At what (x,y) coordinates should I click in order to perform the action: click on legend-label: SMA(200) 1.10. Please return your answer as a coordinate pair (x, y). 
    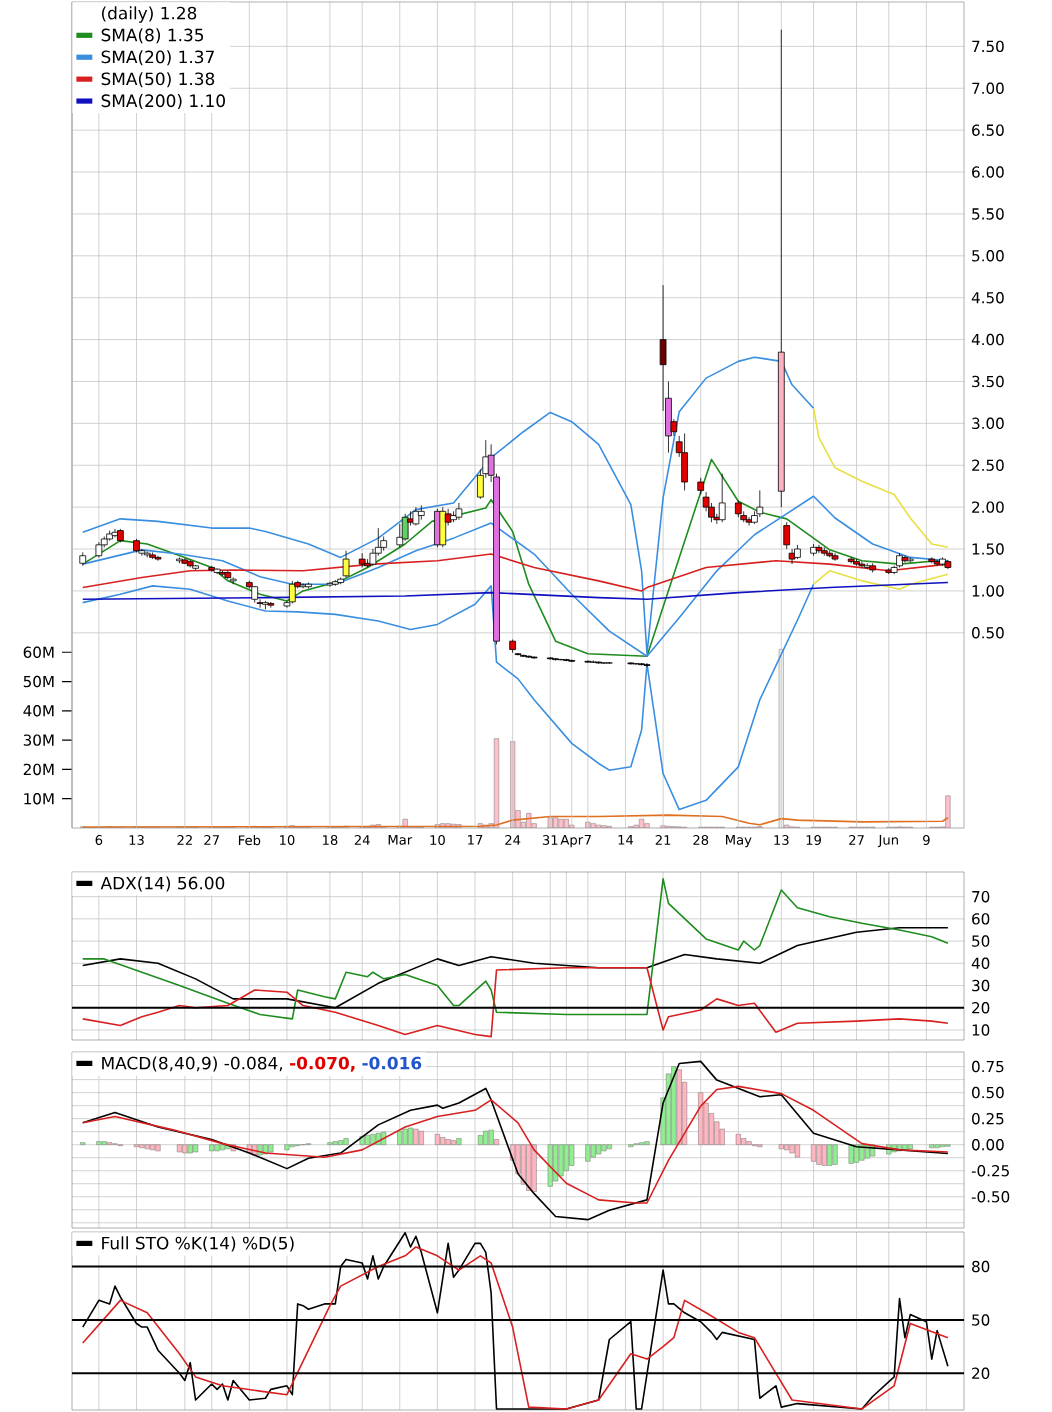
    Looking at the image, I should click on (163, 102).